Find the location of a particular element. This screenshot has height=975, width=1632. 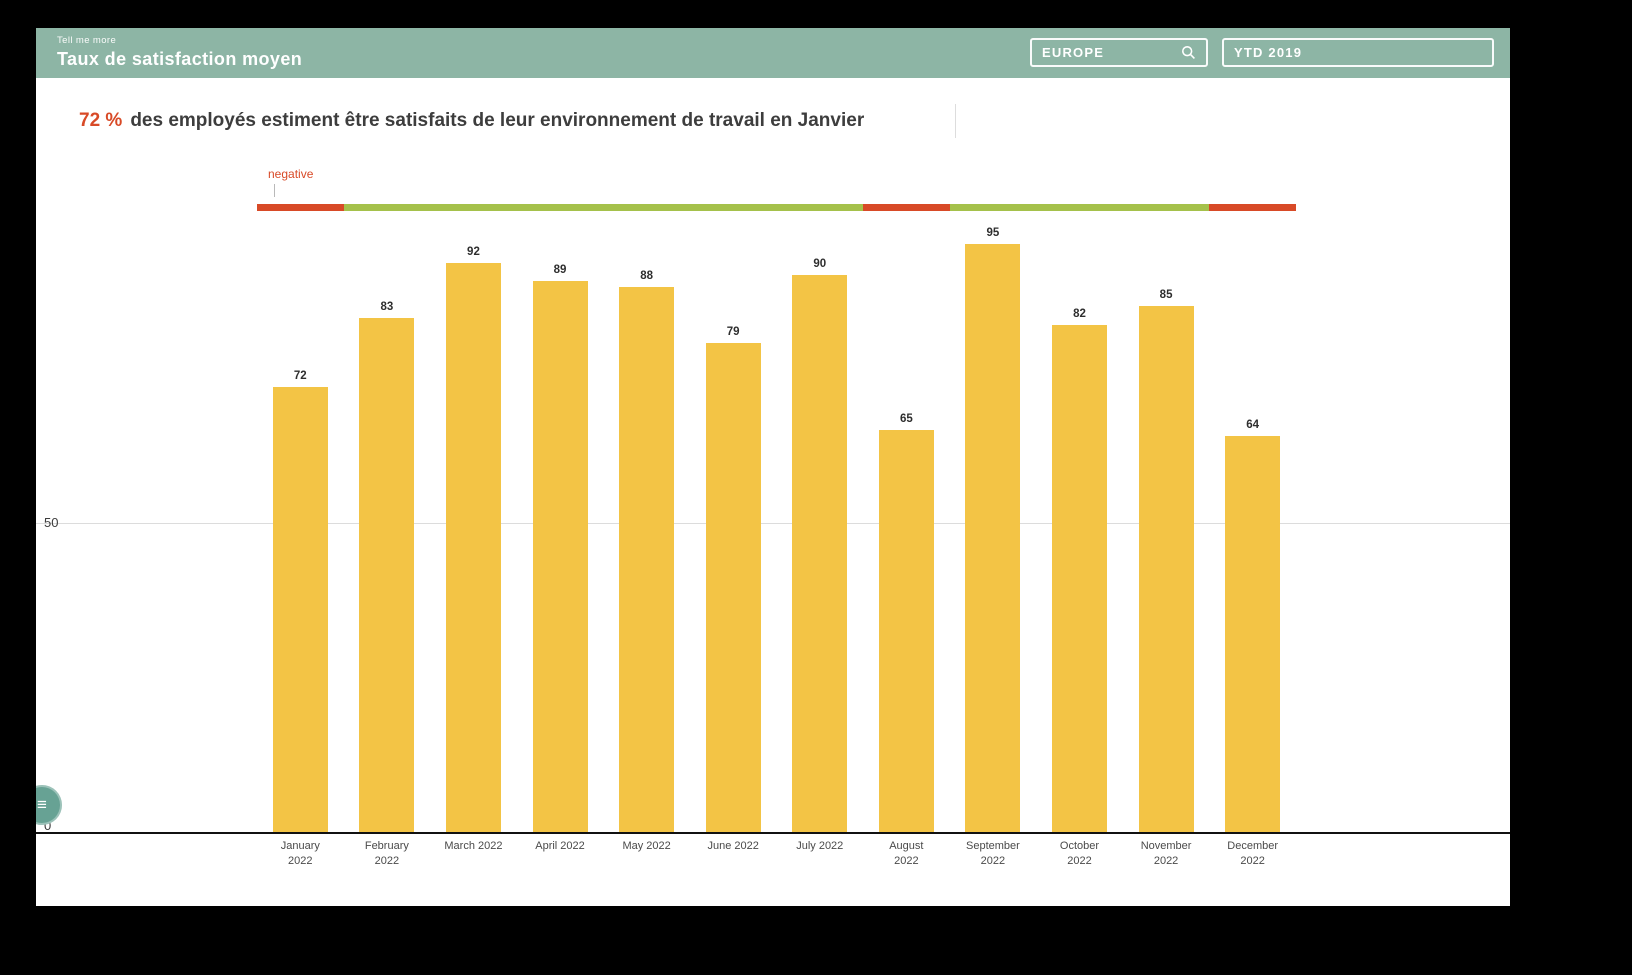

bar-value-label: 82 is located at coordinates (1079, 313).